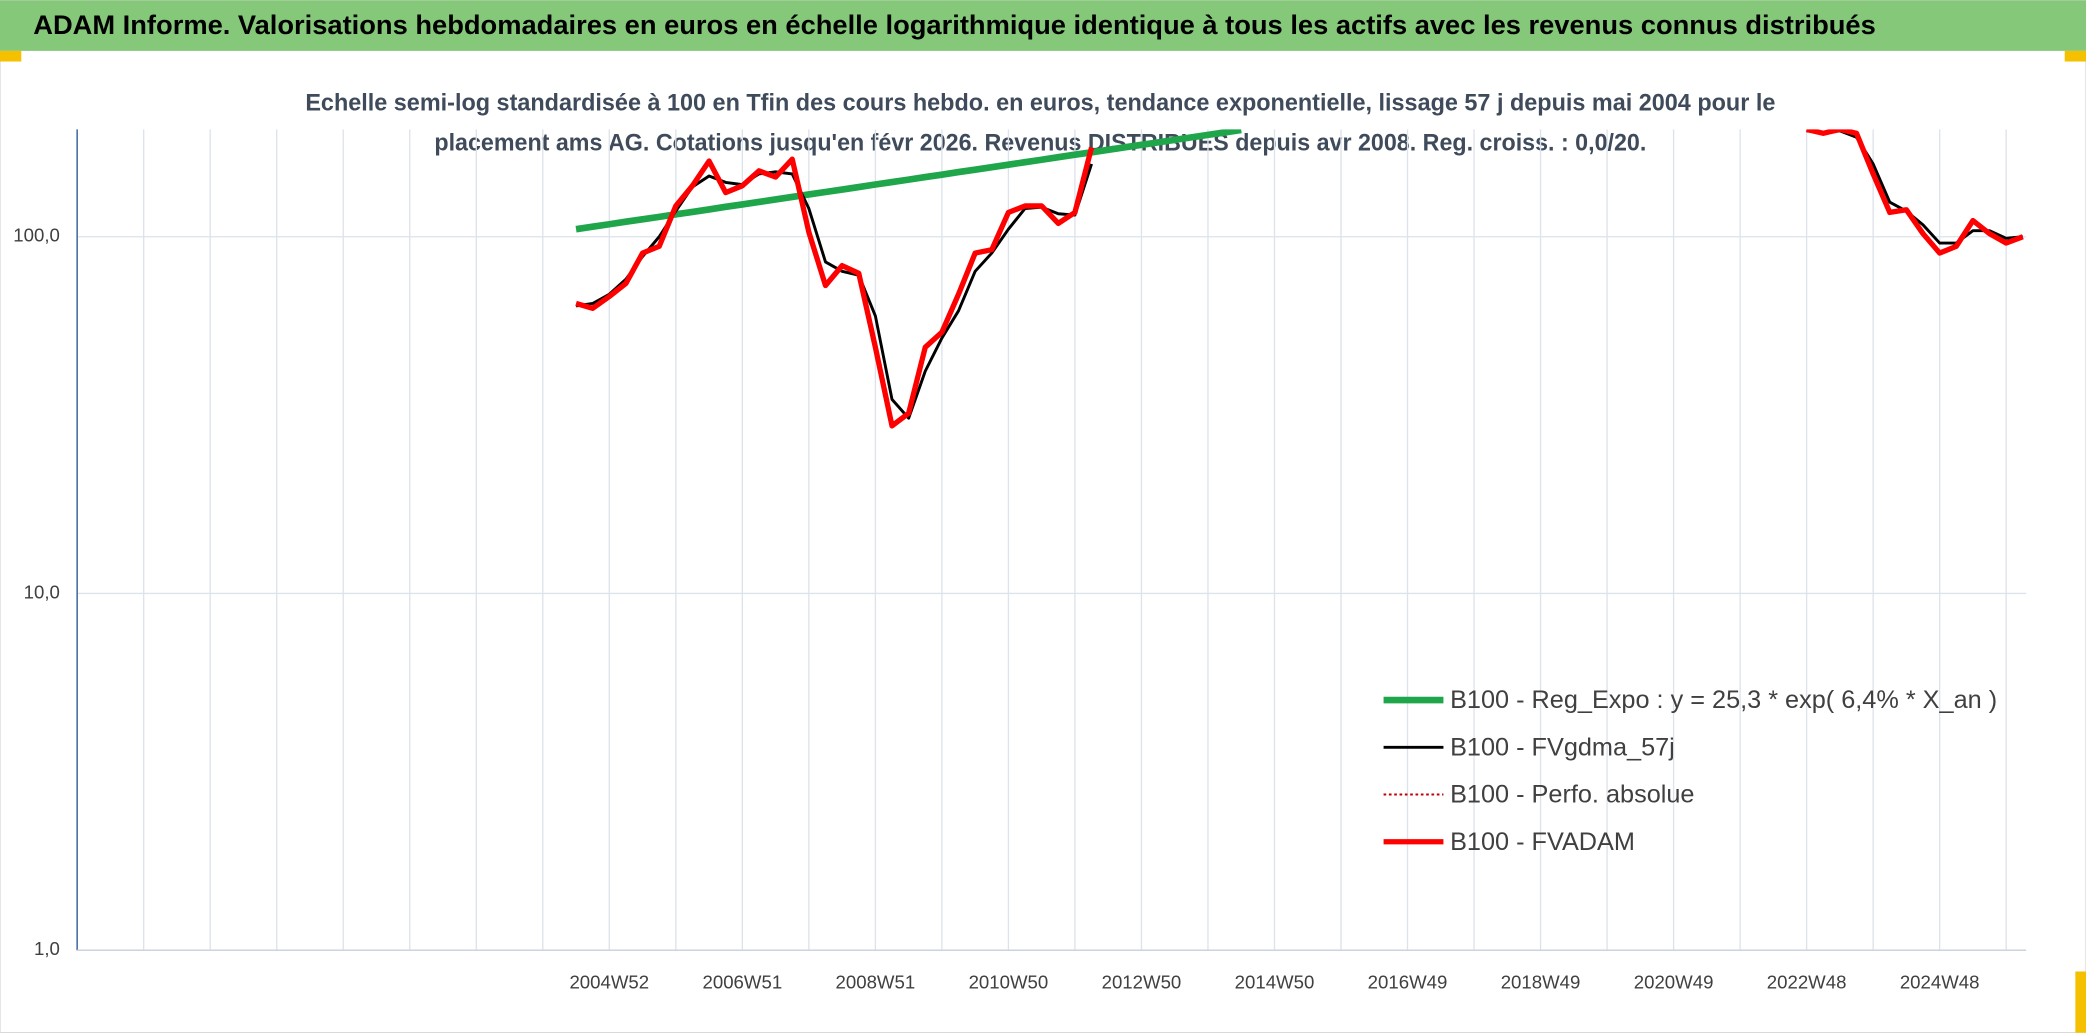  Describe the element at coordinates (1009, 981) in the screenshot. I see `x-tick-label: 2010W50` at that location.